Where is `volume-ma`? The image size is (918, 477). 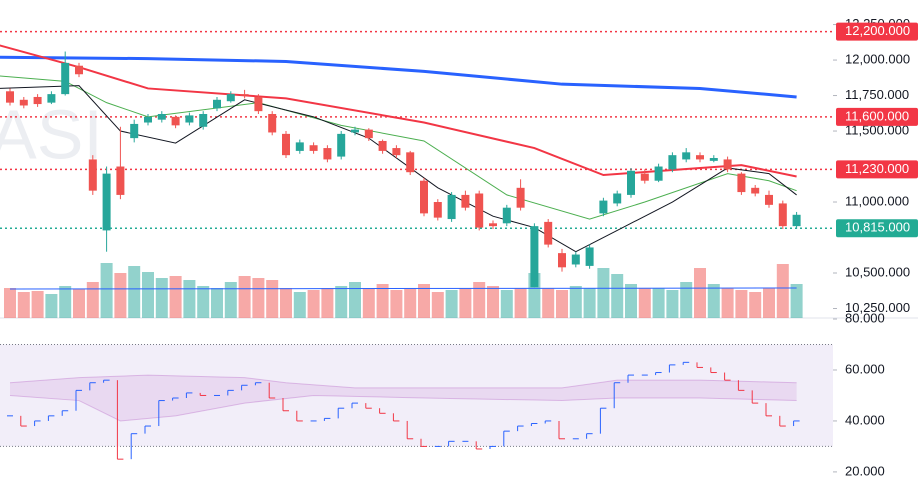
volume-ma is located at coordinates (403, 288).